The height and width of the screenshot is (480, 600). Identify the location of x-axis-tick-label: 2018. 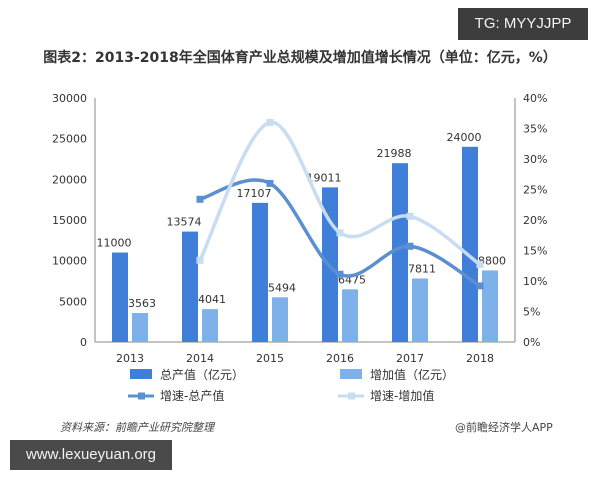
(480, 358).